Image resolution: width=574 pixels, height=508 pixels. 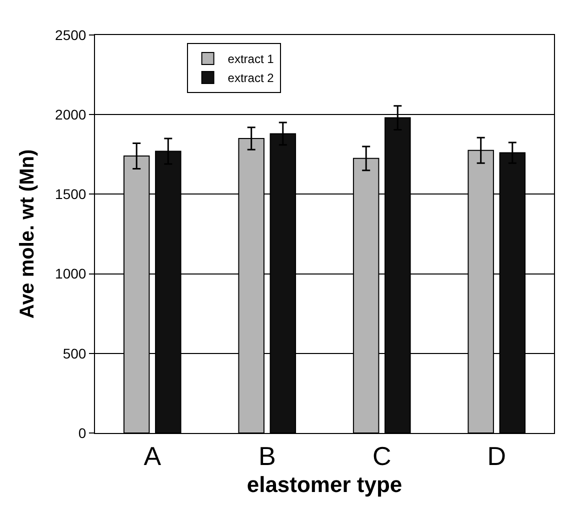 I want to click on y-tick-label: 1500, so click(x=70, y=194).